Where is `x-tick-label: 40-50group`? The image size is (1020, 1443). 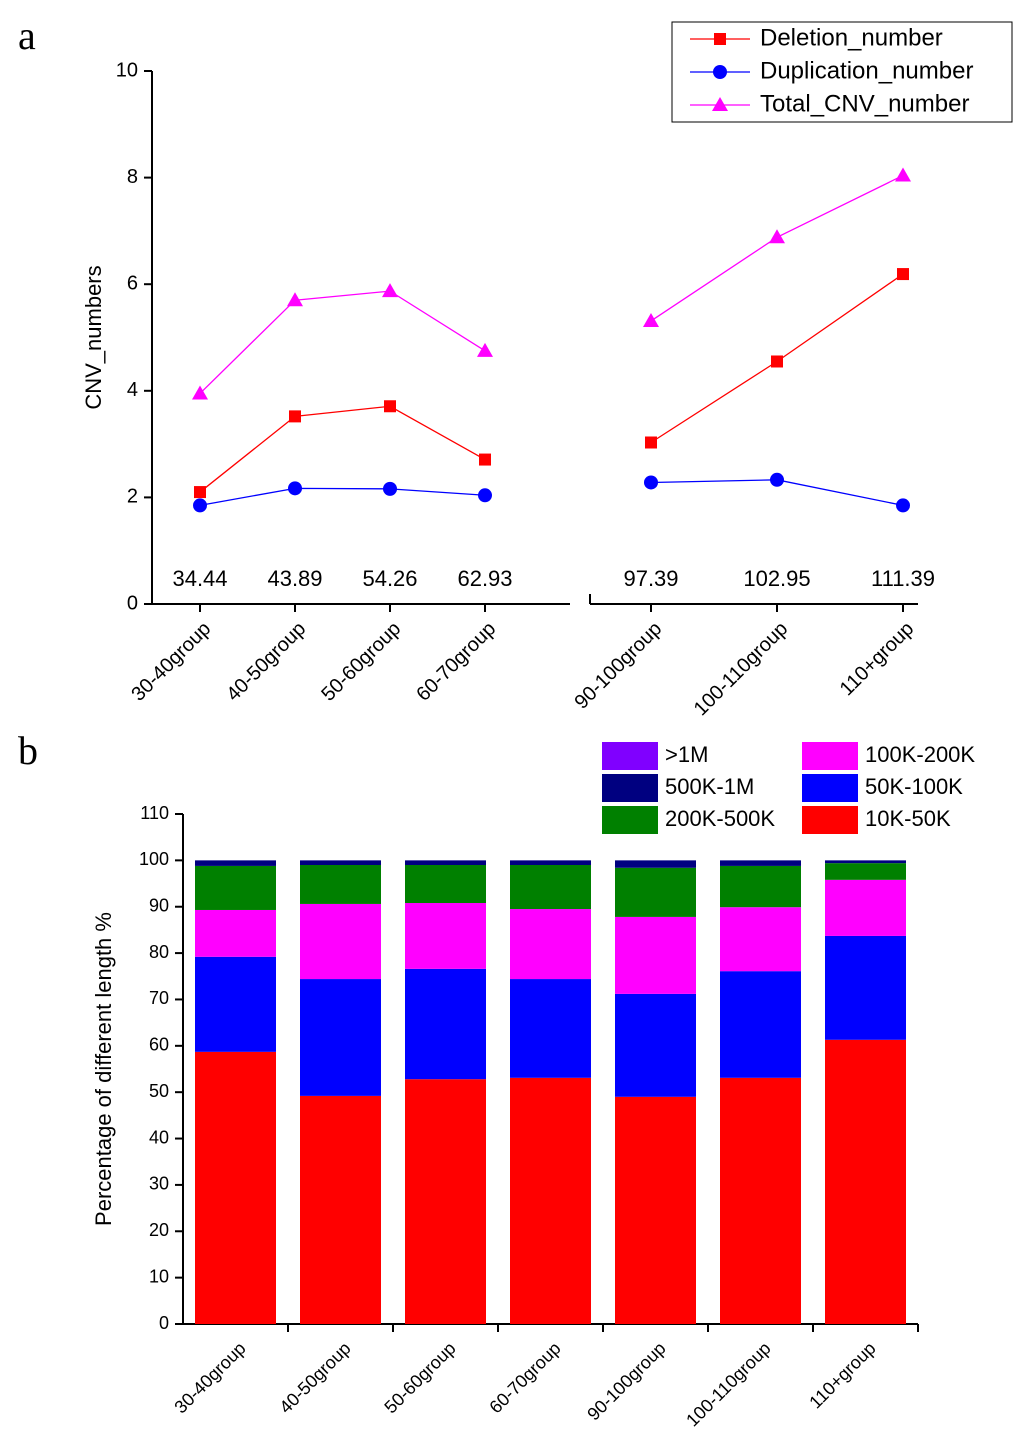
x-tick-label: 40-50group is located at coordinates (314, 1377).